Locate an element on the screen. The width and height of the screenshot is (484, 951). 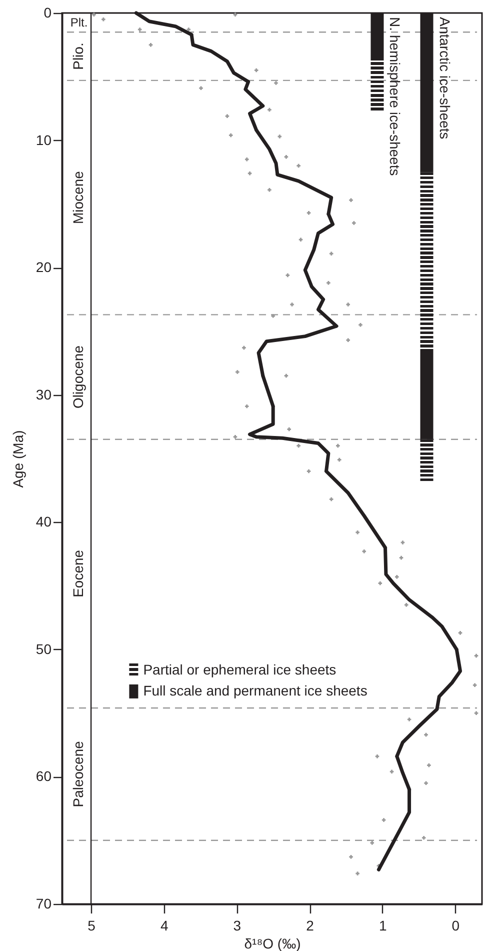
annotation: Plt. is located at coordinates (79, 23).